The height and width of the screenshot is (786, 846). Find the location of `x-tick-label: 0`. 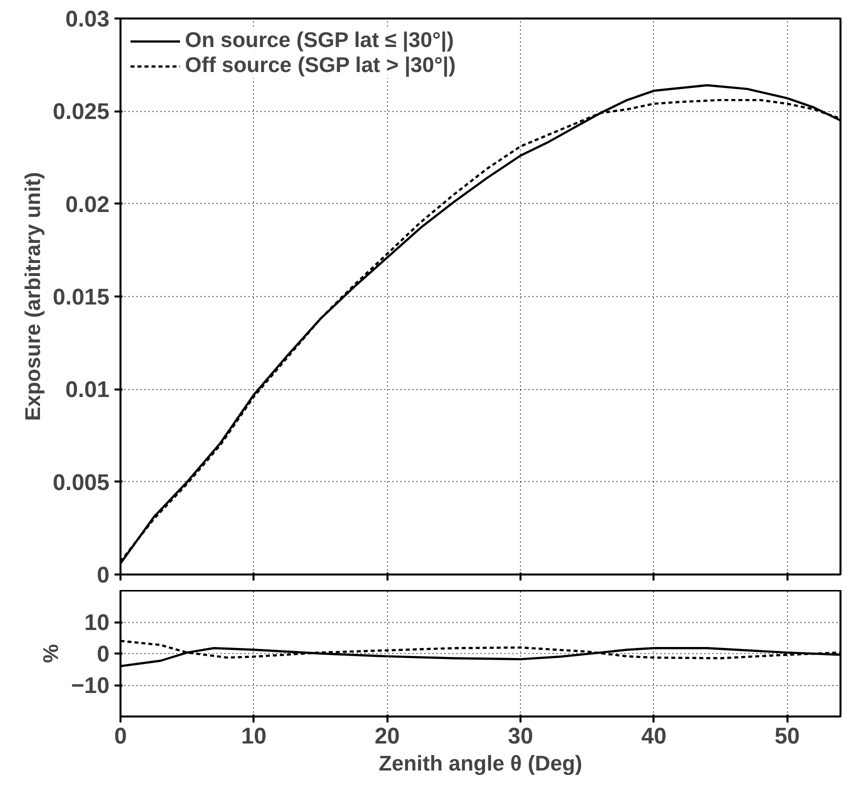

x-tick-label: 0 is located at coordinates (120, 735).